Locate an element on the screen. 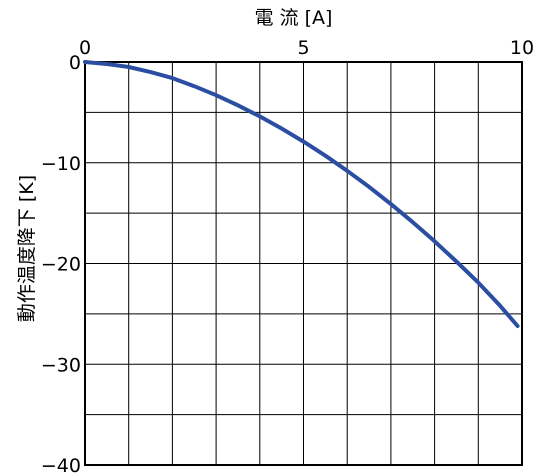 The width and height of the screenshot is (542, 475). x-tick-labels: 0 5 10 is located at coordinates (306, 48).